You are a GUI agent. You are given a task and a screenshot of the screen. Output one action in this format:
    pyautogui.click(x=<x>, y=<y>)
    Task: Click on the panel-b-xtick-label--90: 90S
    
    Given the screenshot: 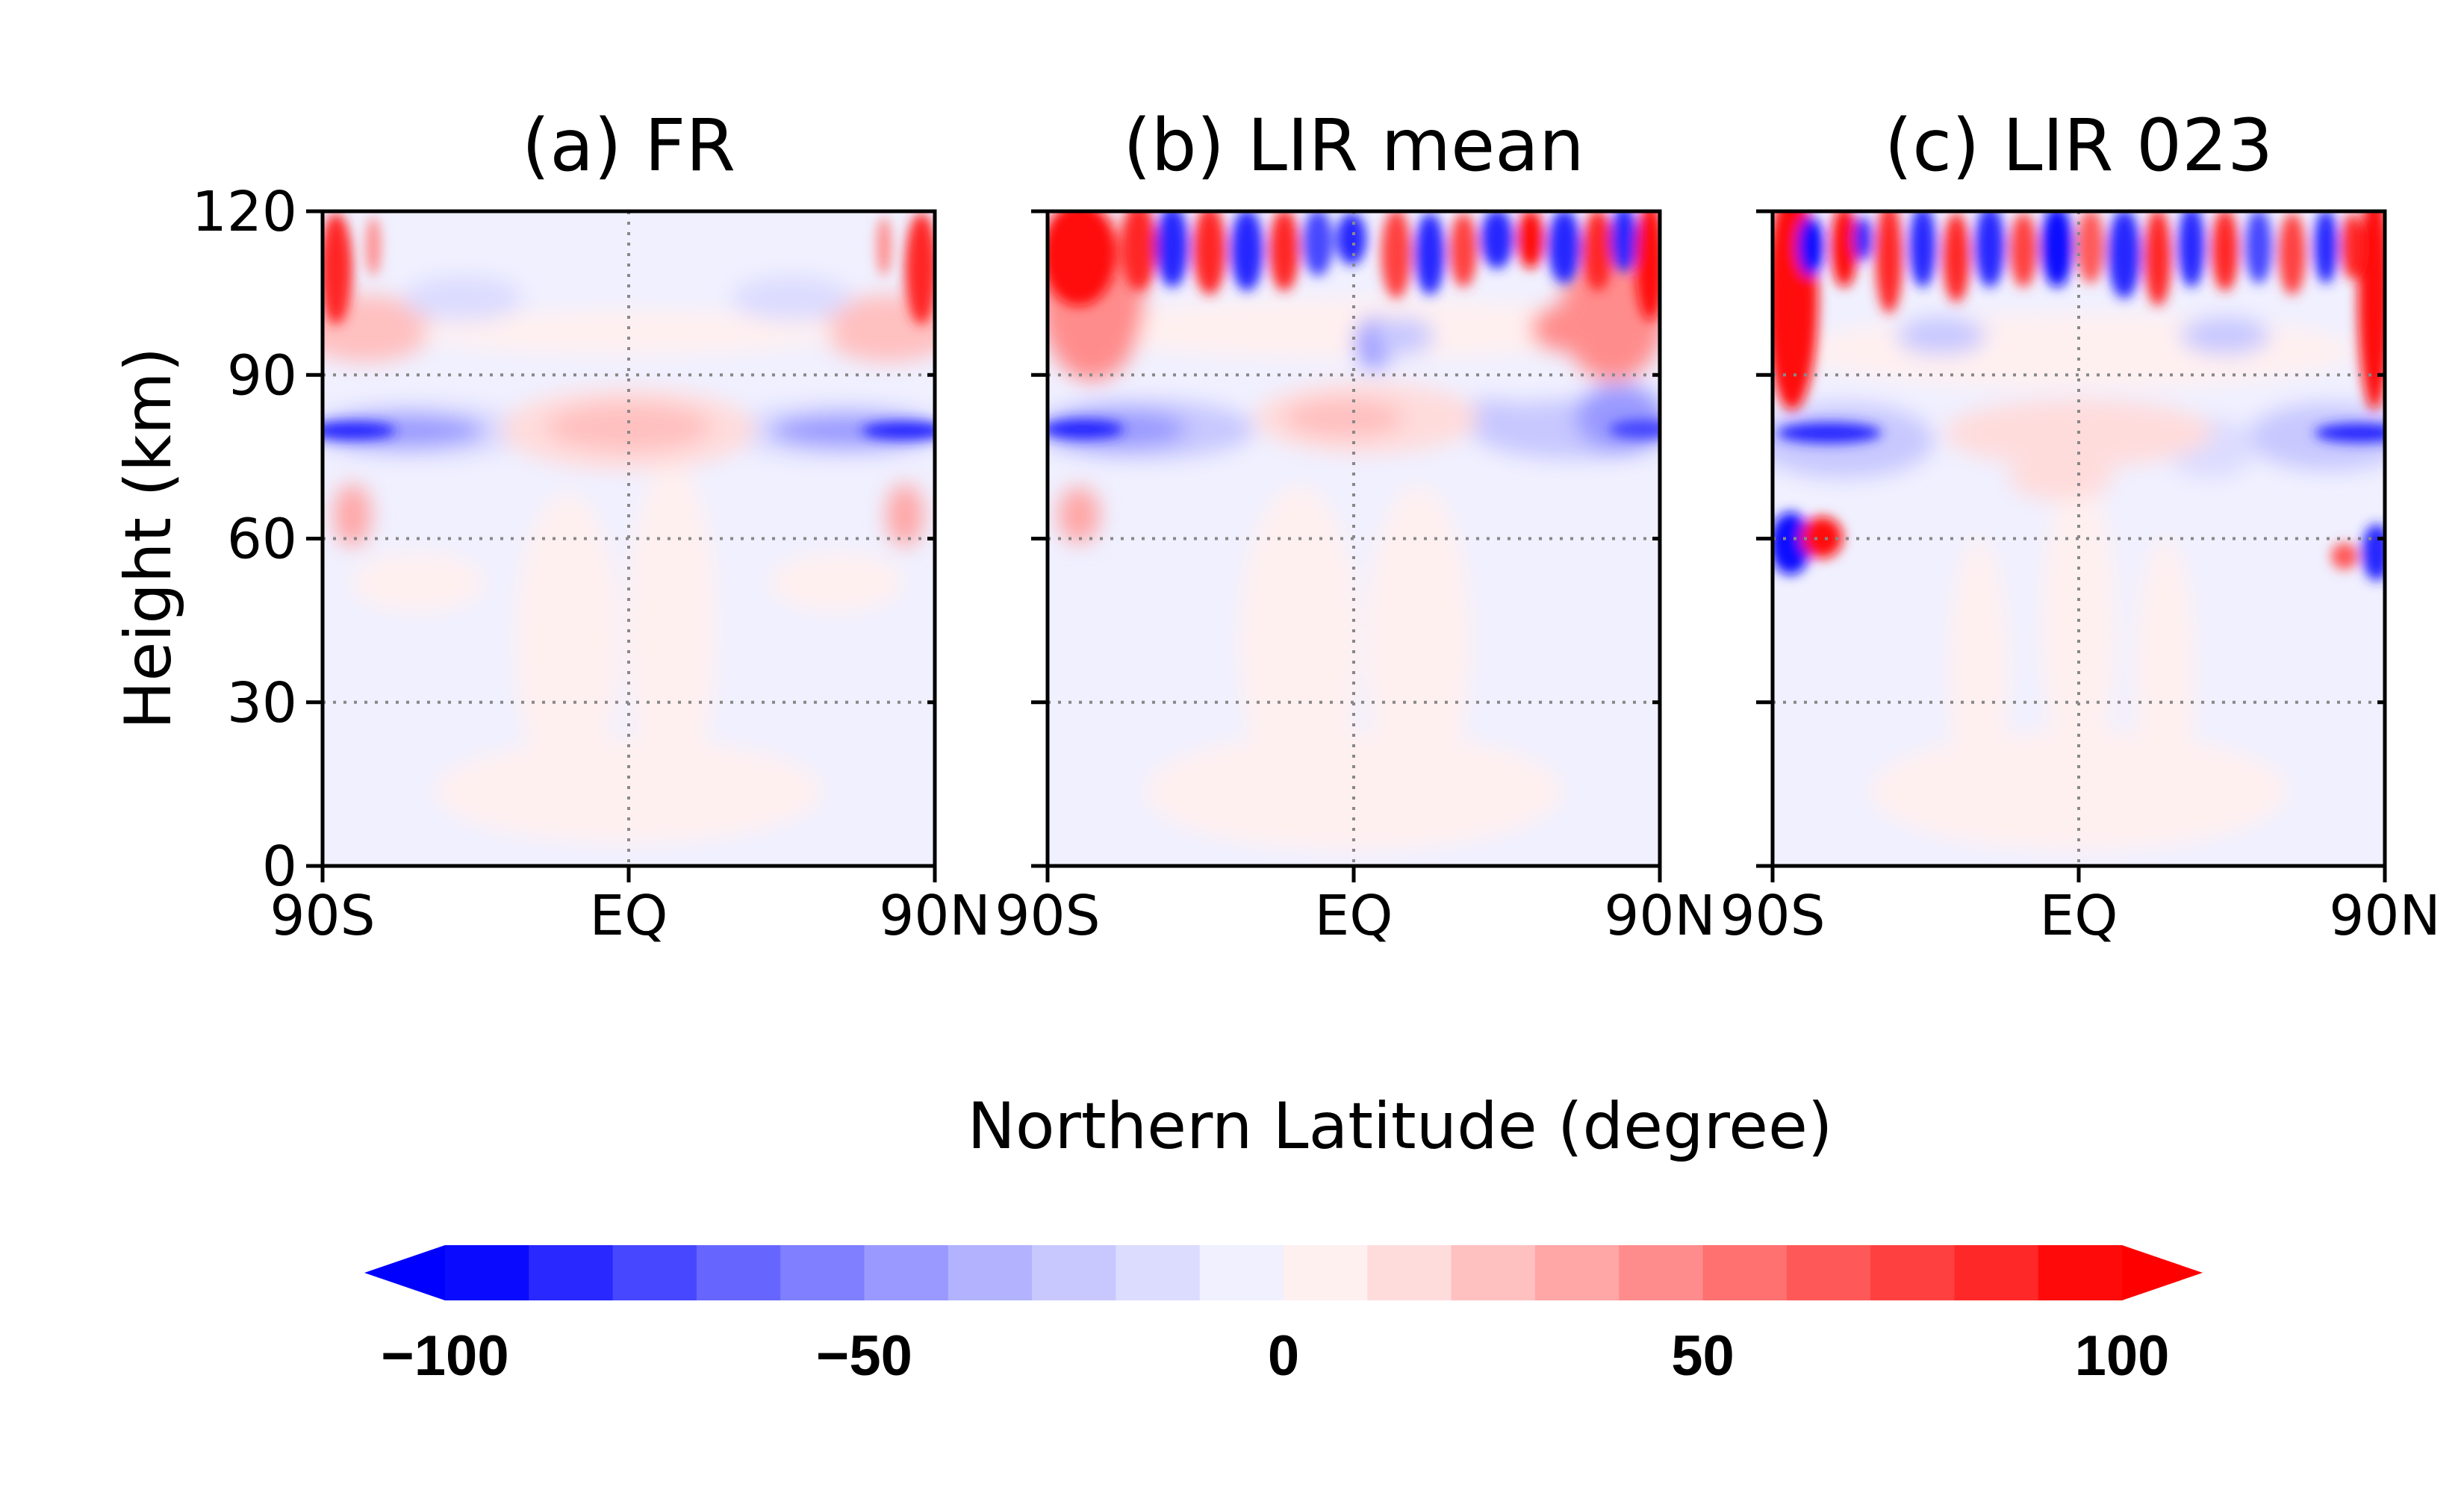 What is the action you would take?
    pyautogui.click(x=1047, y=916)
    